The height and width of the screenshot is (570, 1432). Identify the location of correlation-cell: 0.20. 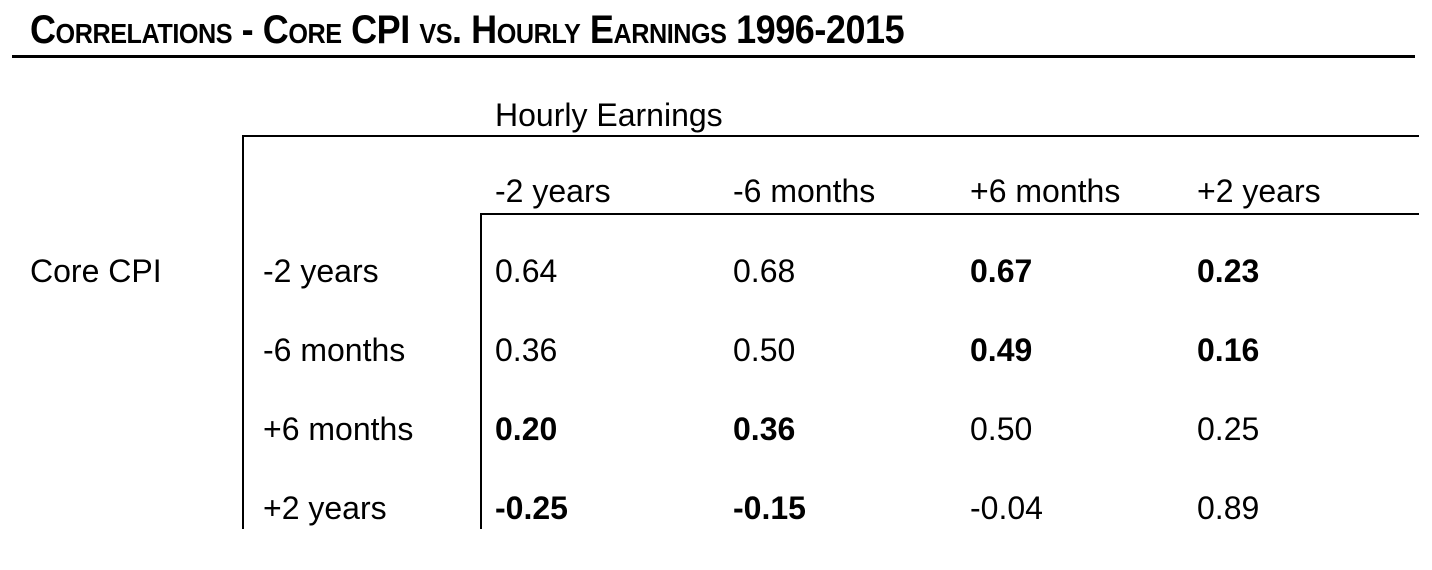
(526, 429).